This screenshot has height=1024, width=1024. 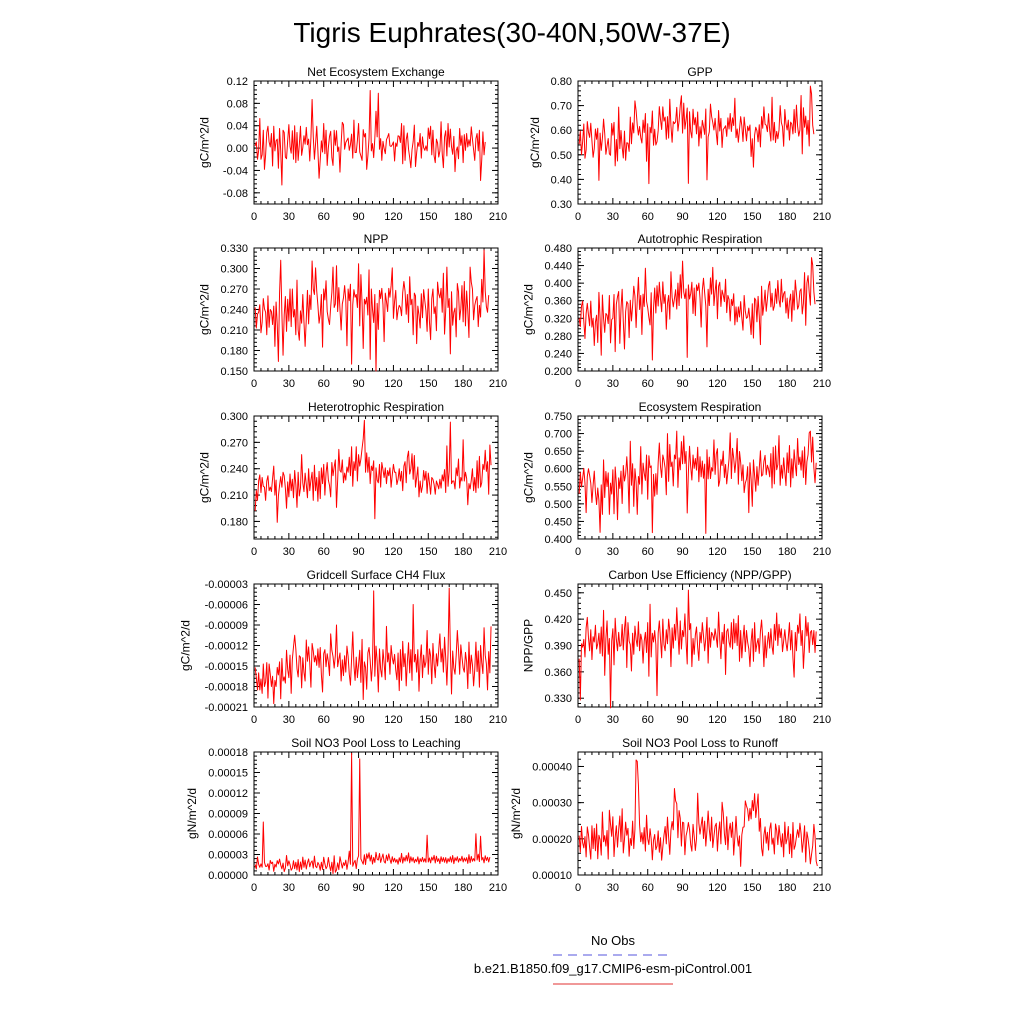 What do you see at coordinates (752, 888) in the screenshot?
I see `soil-no3-pool-loss-to-runoff-xtick-label: 150` at bounding box center [752, 888].